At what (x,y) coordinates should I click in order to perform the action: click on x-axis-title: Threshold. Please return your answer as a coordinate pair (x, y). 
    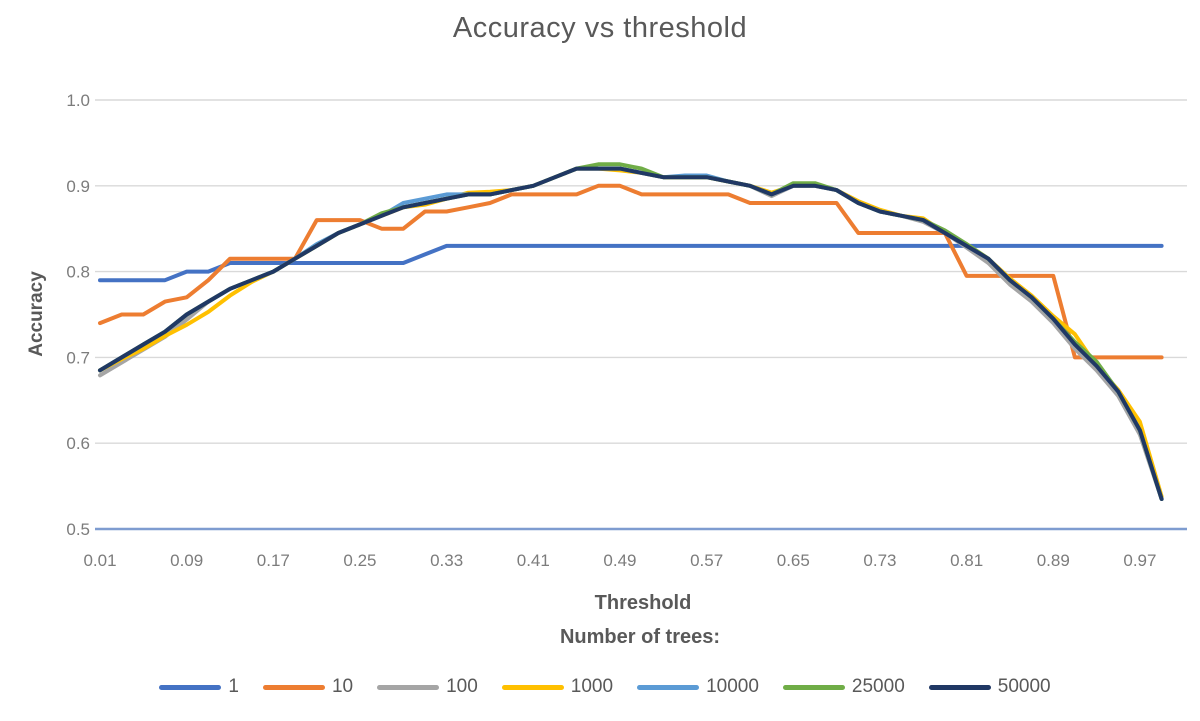
    Looking at the image, I should click on (643, 603).